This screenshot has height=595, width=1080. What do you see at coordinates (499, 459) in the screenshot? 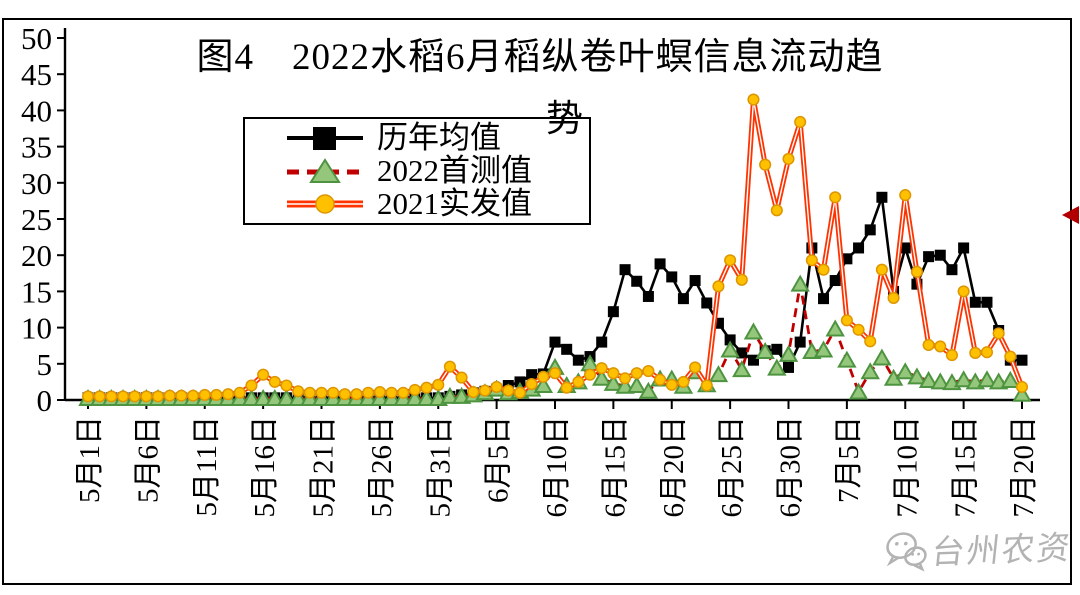
I see `x-tick-label: 6月5日` at bounding box center [499, 459].